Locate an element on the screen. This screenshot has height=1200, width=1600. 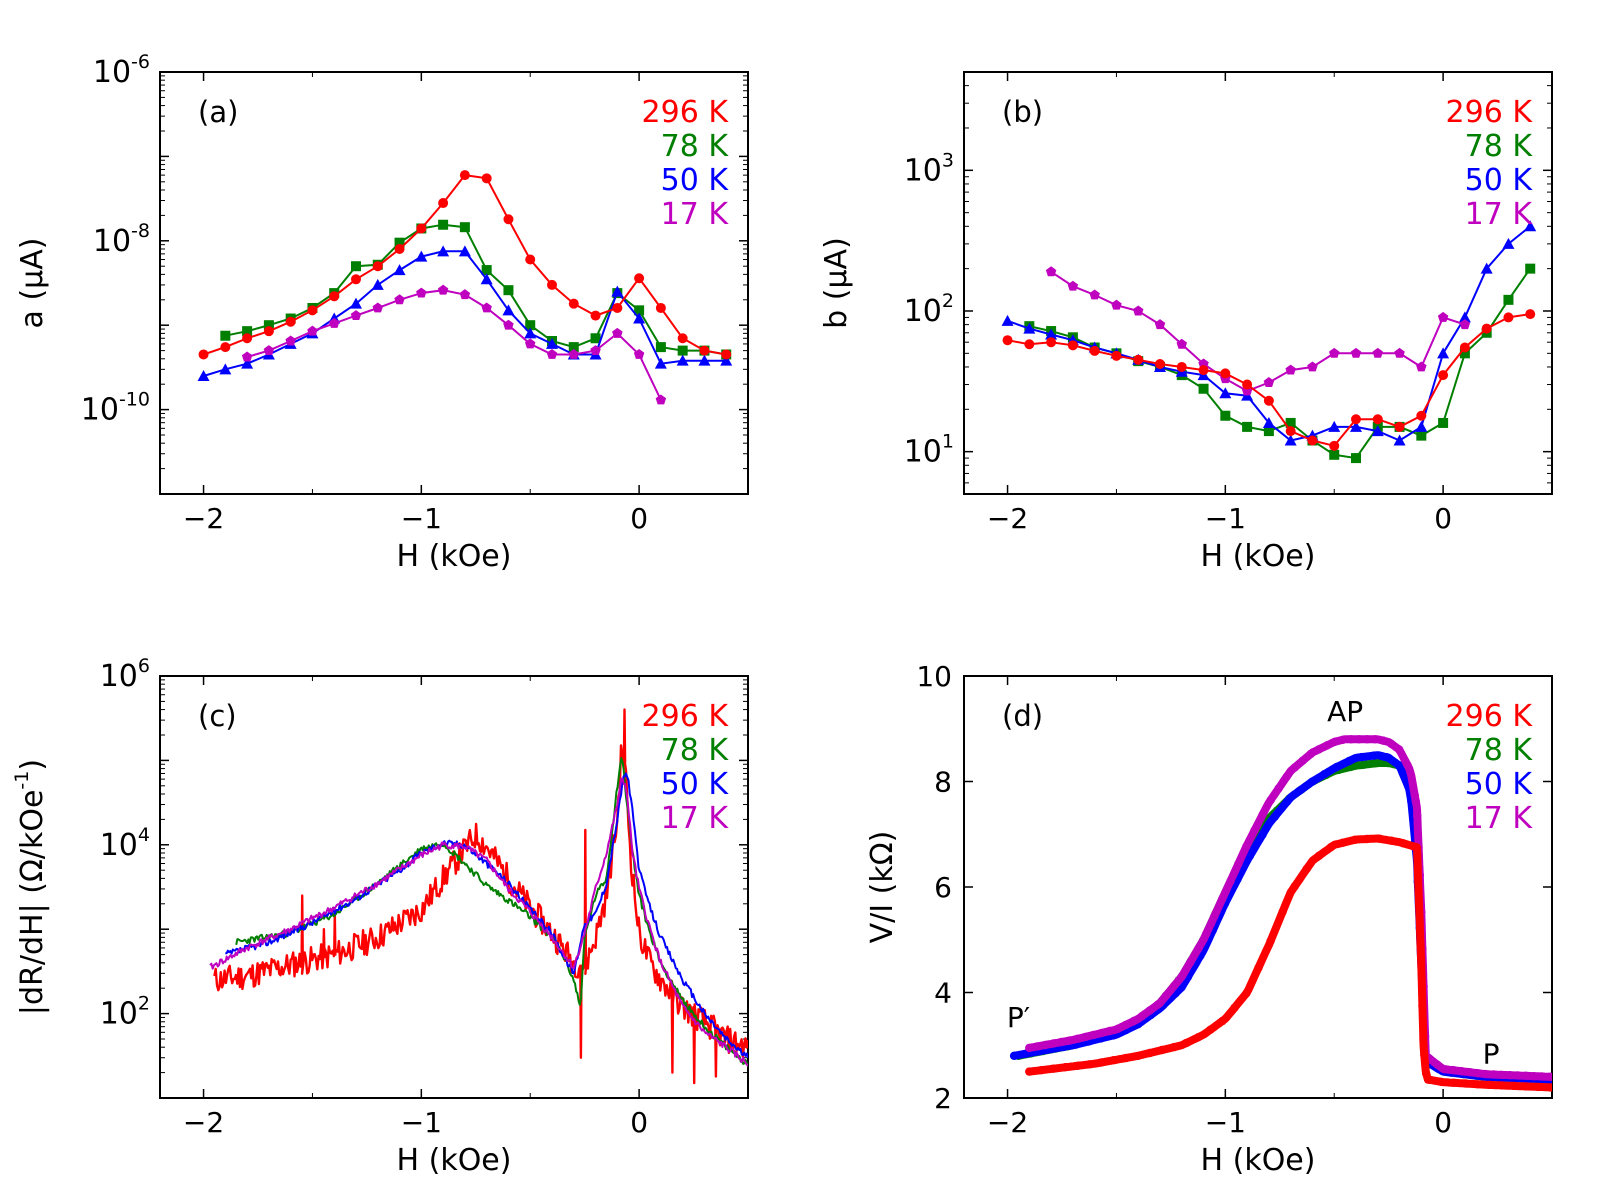
series-line-17K is located at coordinates (1258, 331).